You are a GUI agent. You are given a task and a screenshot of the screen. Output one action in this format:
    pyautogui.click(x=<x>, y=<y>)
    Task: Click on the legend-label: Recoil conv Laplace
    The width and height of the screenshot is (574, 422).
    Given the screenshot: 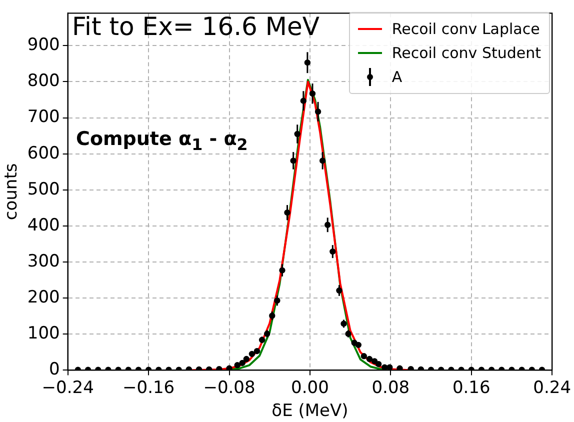 What is the action you would take?
    pyautogui.click(x=466, y=29)
    